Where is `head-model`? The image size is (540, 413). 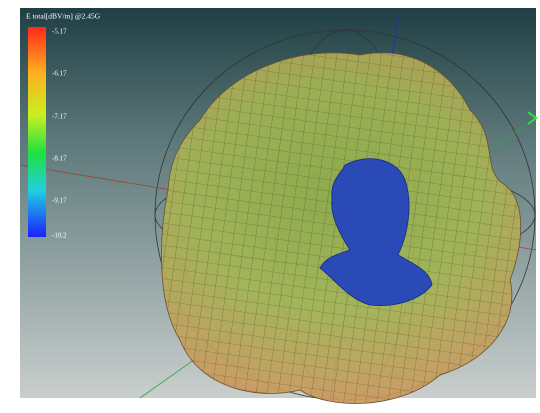
head-model is located at coordinates (376, 232).